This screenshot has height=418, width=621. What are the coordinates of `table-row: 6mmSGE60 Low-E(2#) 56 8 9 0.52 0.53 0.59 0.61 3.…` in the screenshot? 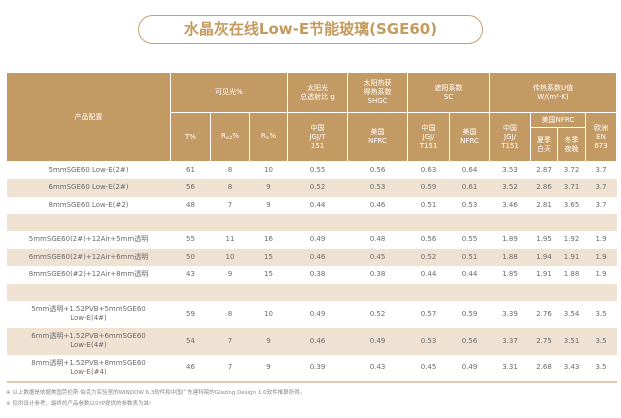 It's located at (311, 188).